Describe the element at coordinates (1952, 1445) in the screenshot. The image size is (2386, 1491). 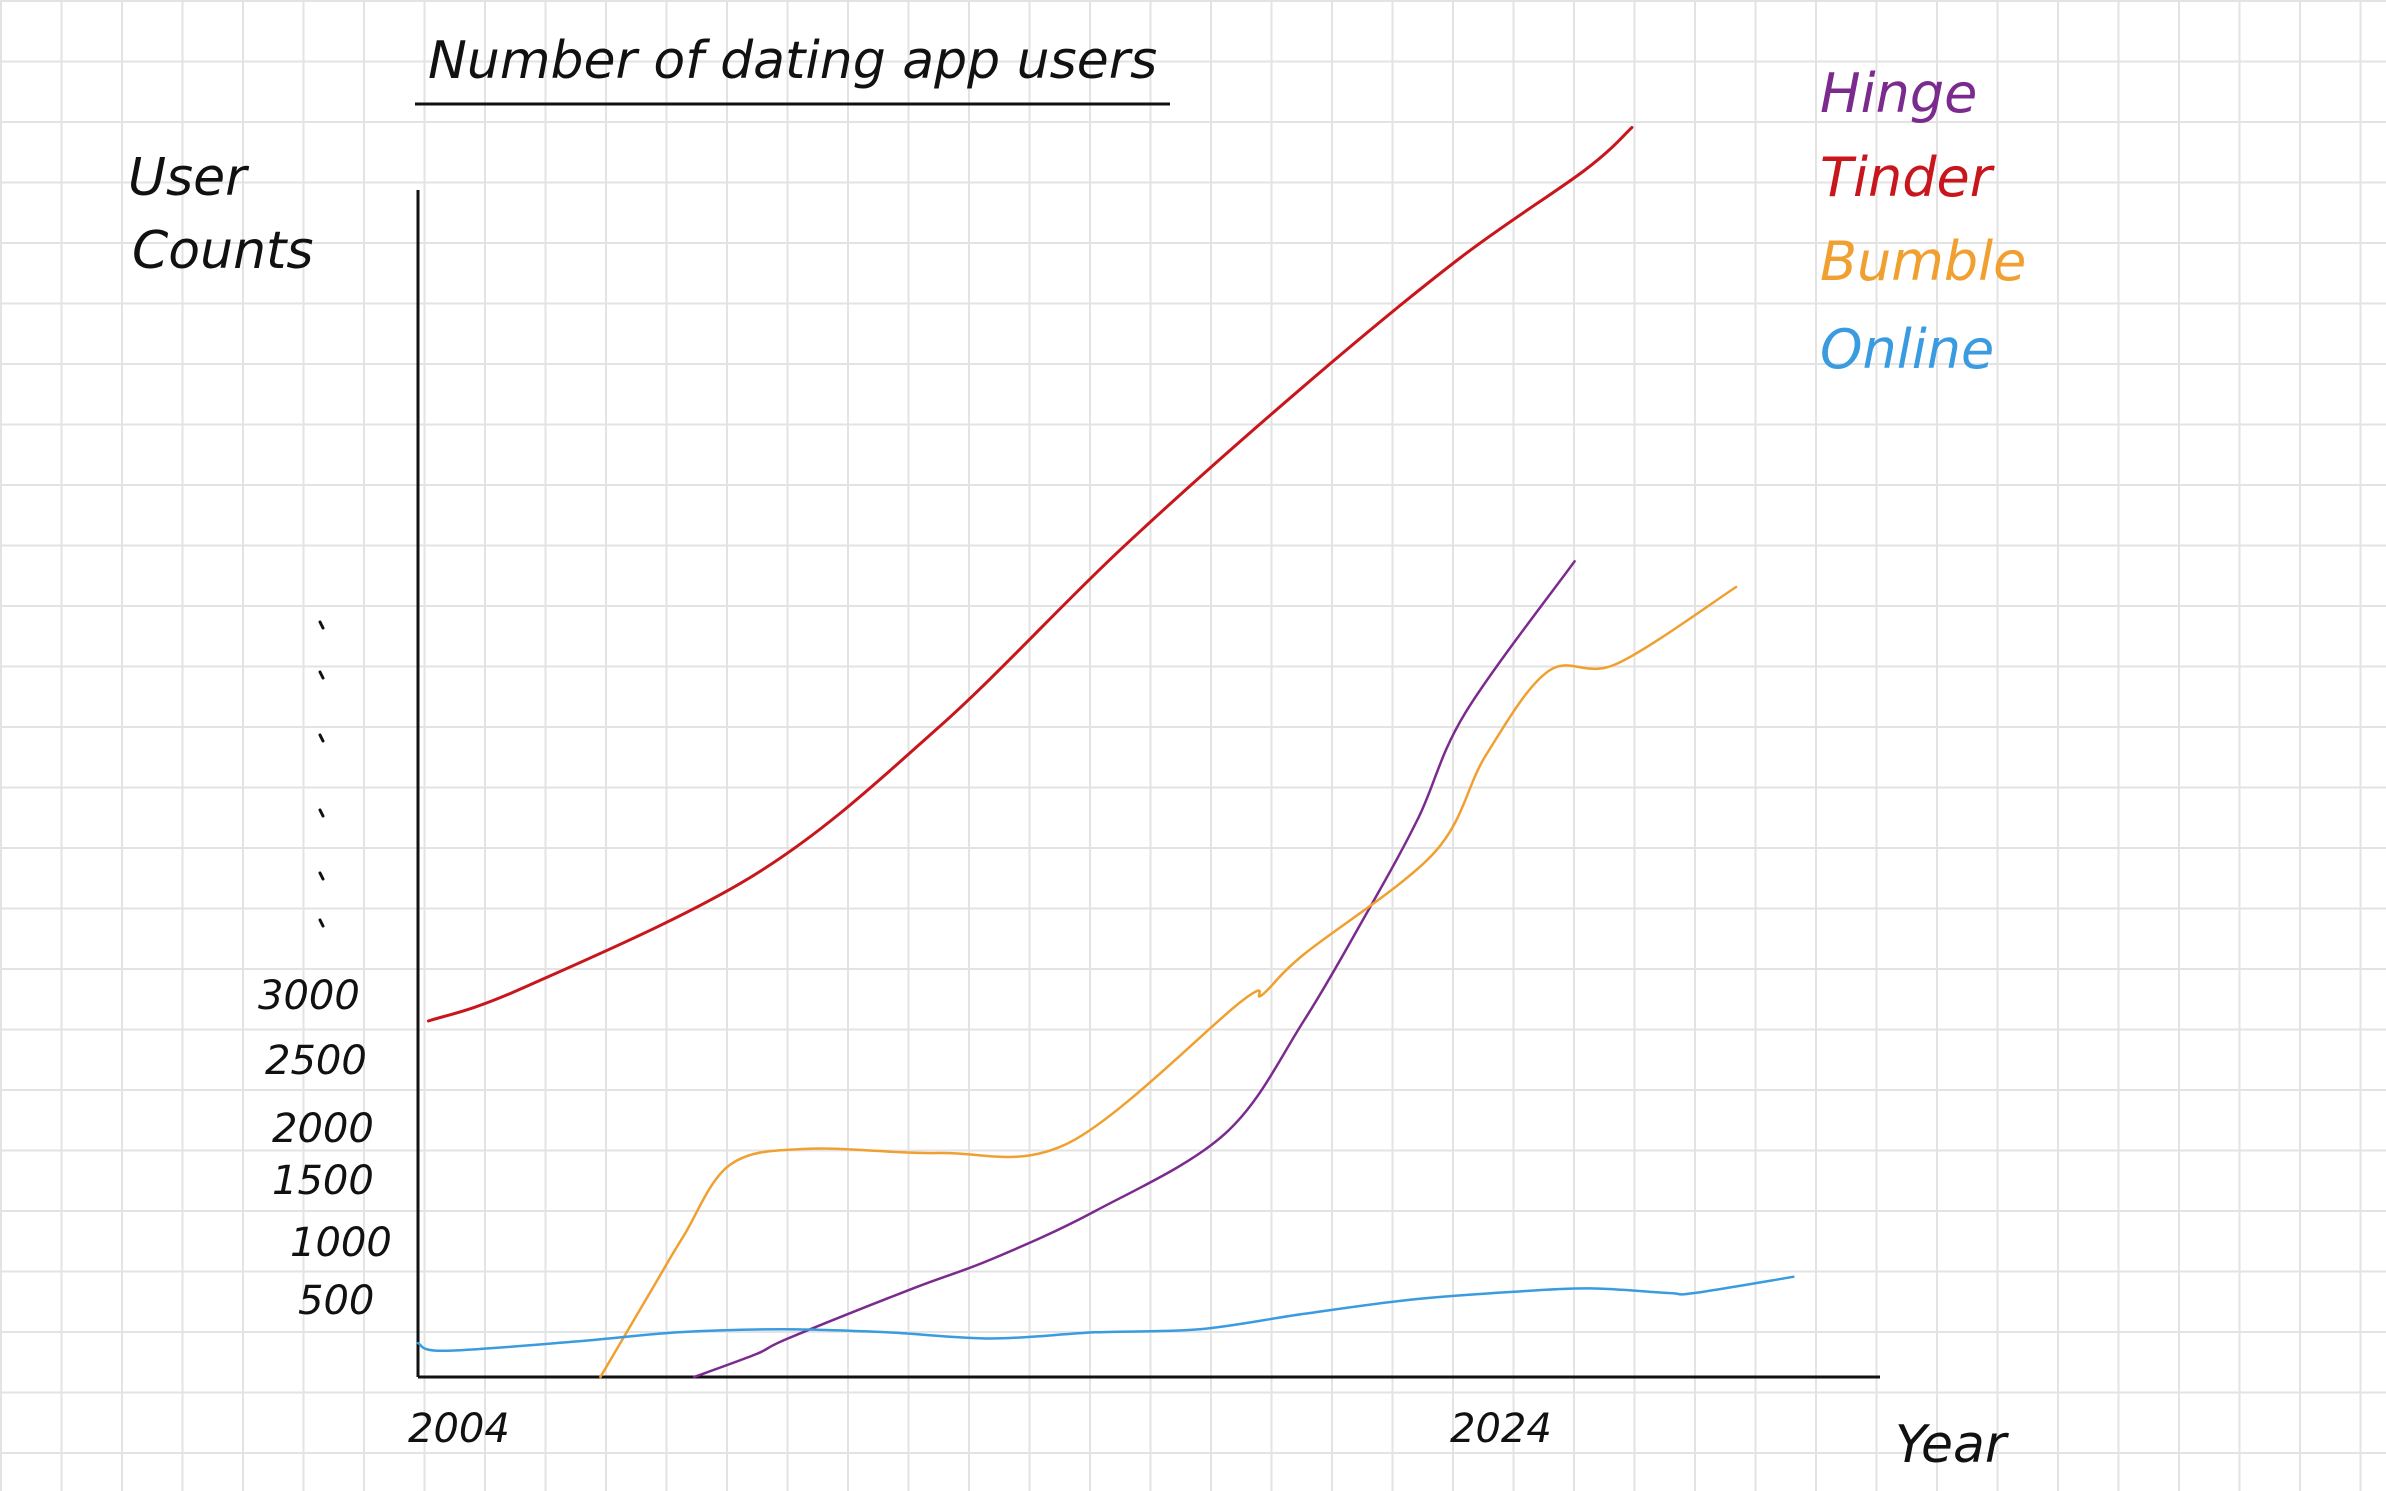
I see `x-axis-label: Year` at that location.